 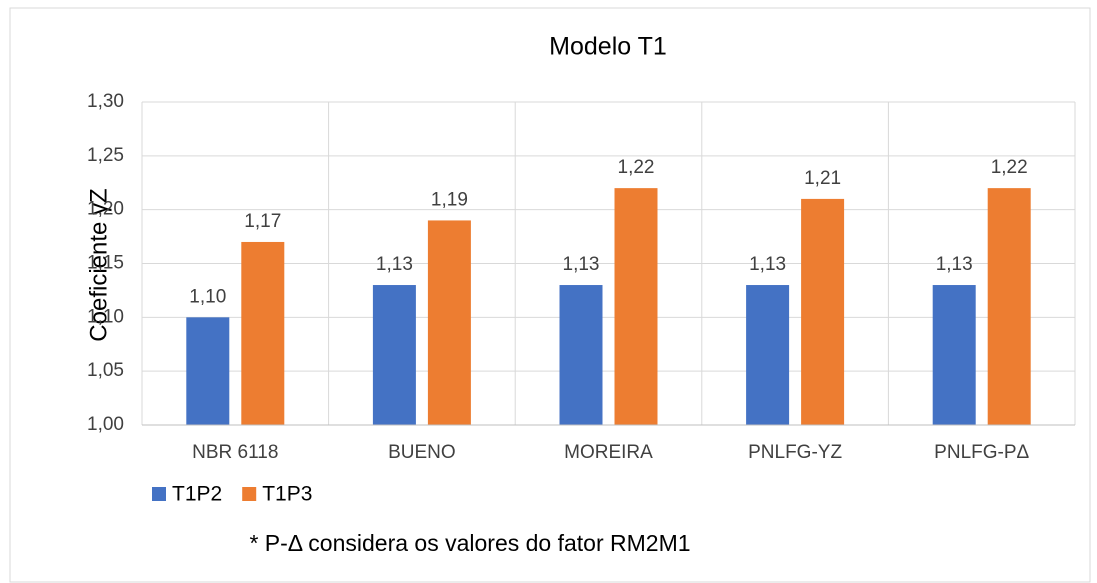 I want to click on data-label: 1,19, so click(x=449, y=199).